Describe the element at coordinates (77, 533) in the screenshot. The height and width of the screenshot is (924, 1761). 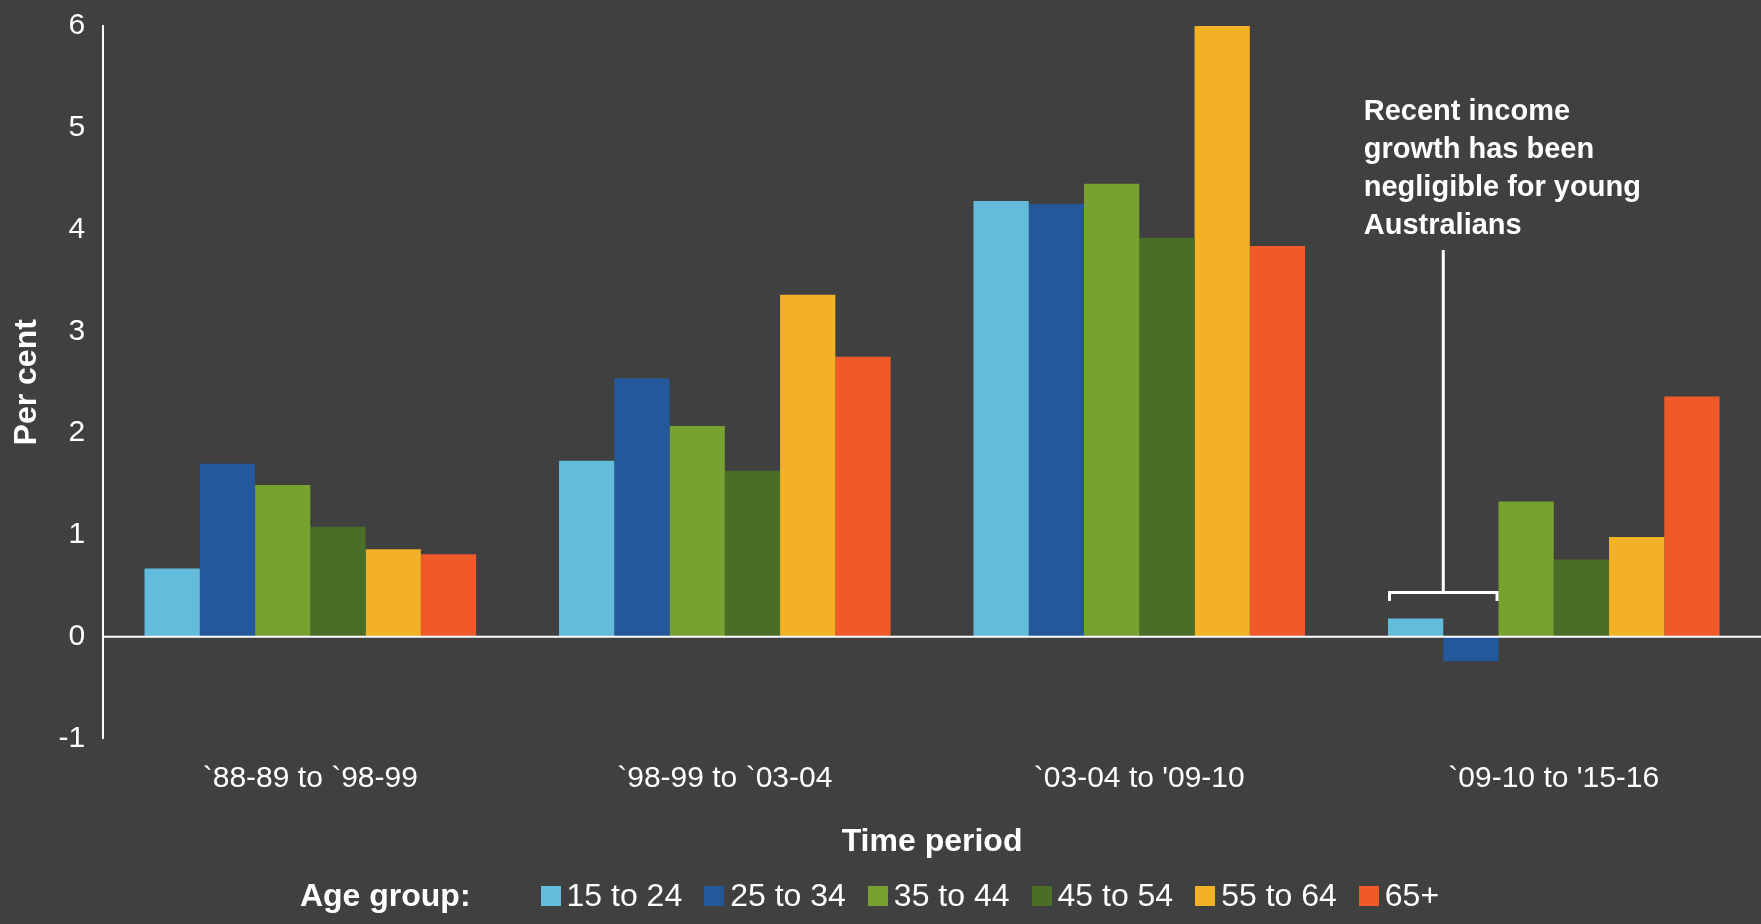
I see `y-tick-label: 1` at that location.